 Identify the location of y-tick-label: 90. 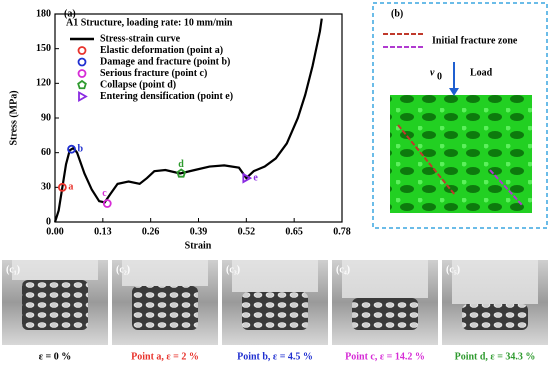
(46, 117).